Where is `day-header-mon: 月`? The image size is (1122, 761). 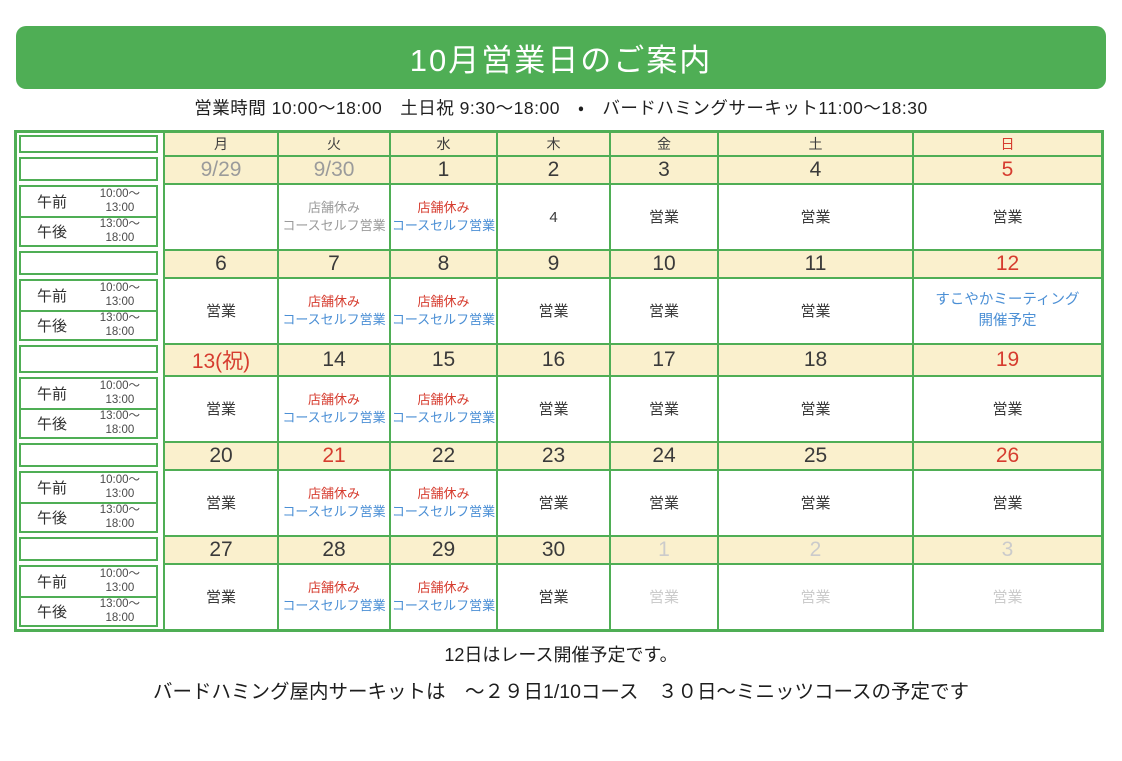 day-header-mon: 月 is located at coordinates (220, 144).